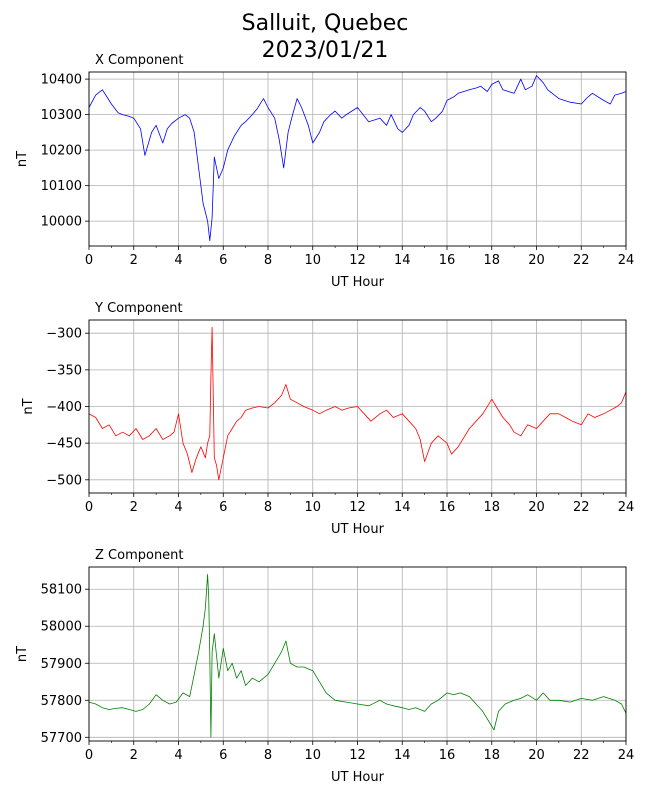 The height and width of the screenshot is (800, 650). I want to click on y-tick-label: −450, so click(64, 444).